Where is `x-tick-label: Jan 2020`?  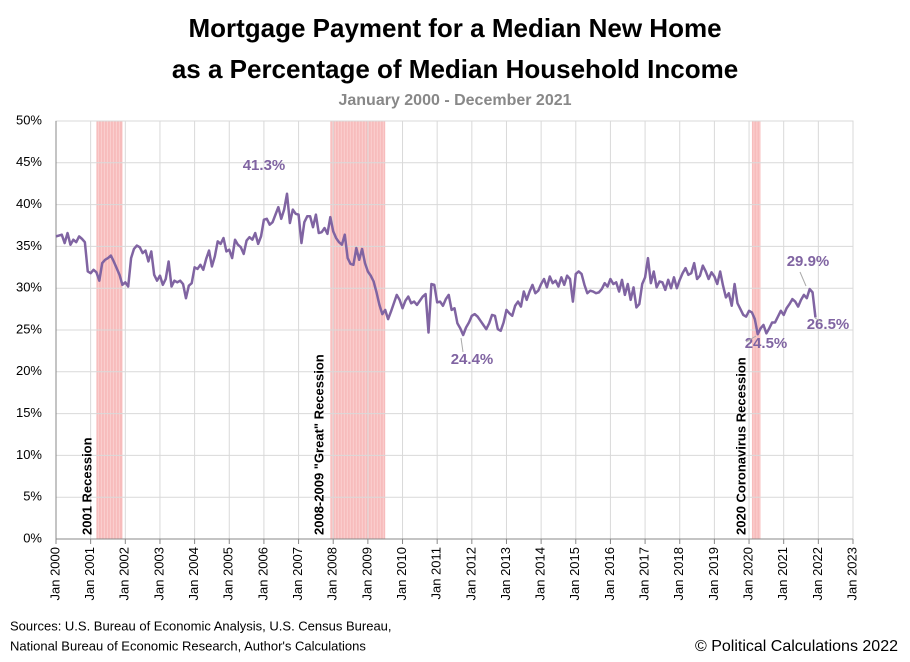 x-tick-label: Jan 2020 is located at coordinates (747, 574).